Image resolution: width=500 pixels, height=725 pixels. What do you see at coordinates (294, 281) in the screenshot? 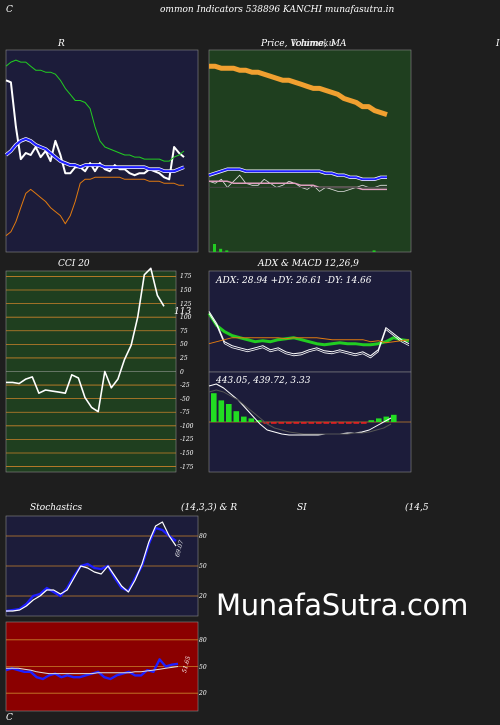
I see `adx-readout: ADX: 28.94 +DY: 26.61 -DY: 14.66` at bounding box center [294, 281].